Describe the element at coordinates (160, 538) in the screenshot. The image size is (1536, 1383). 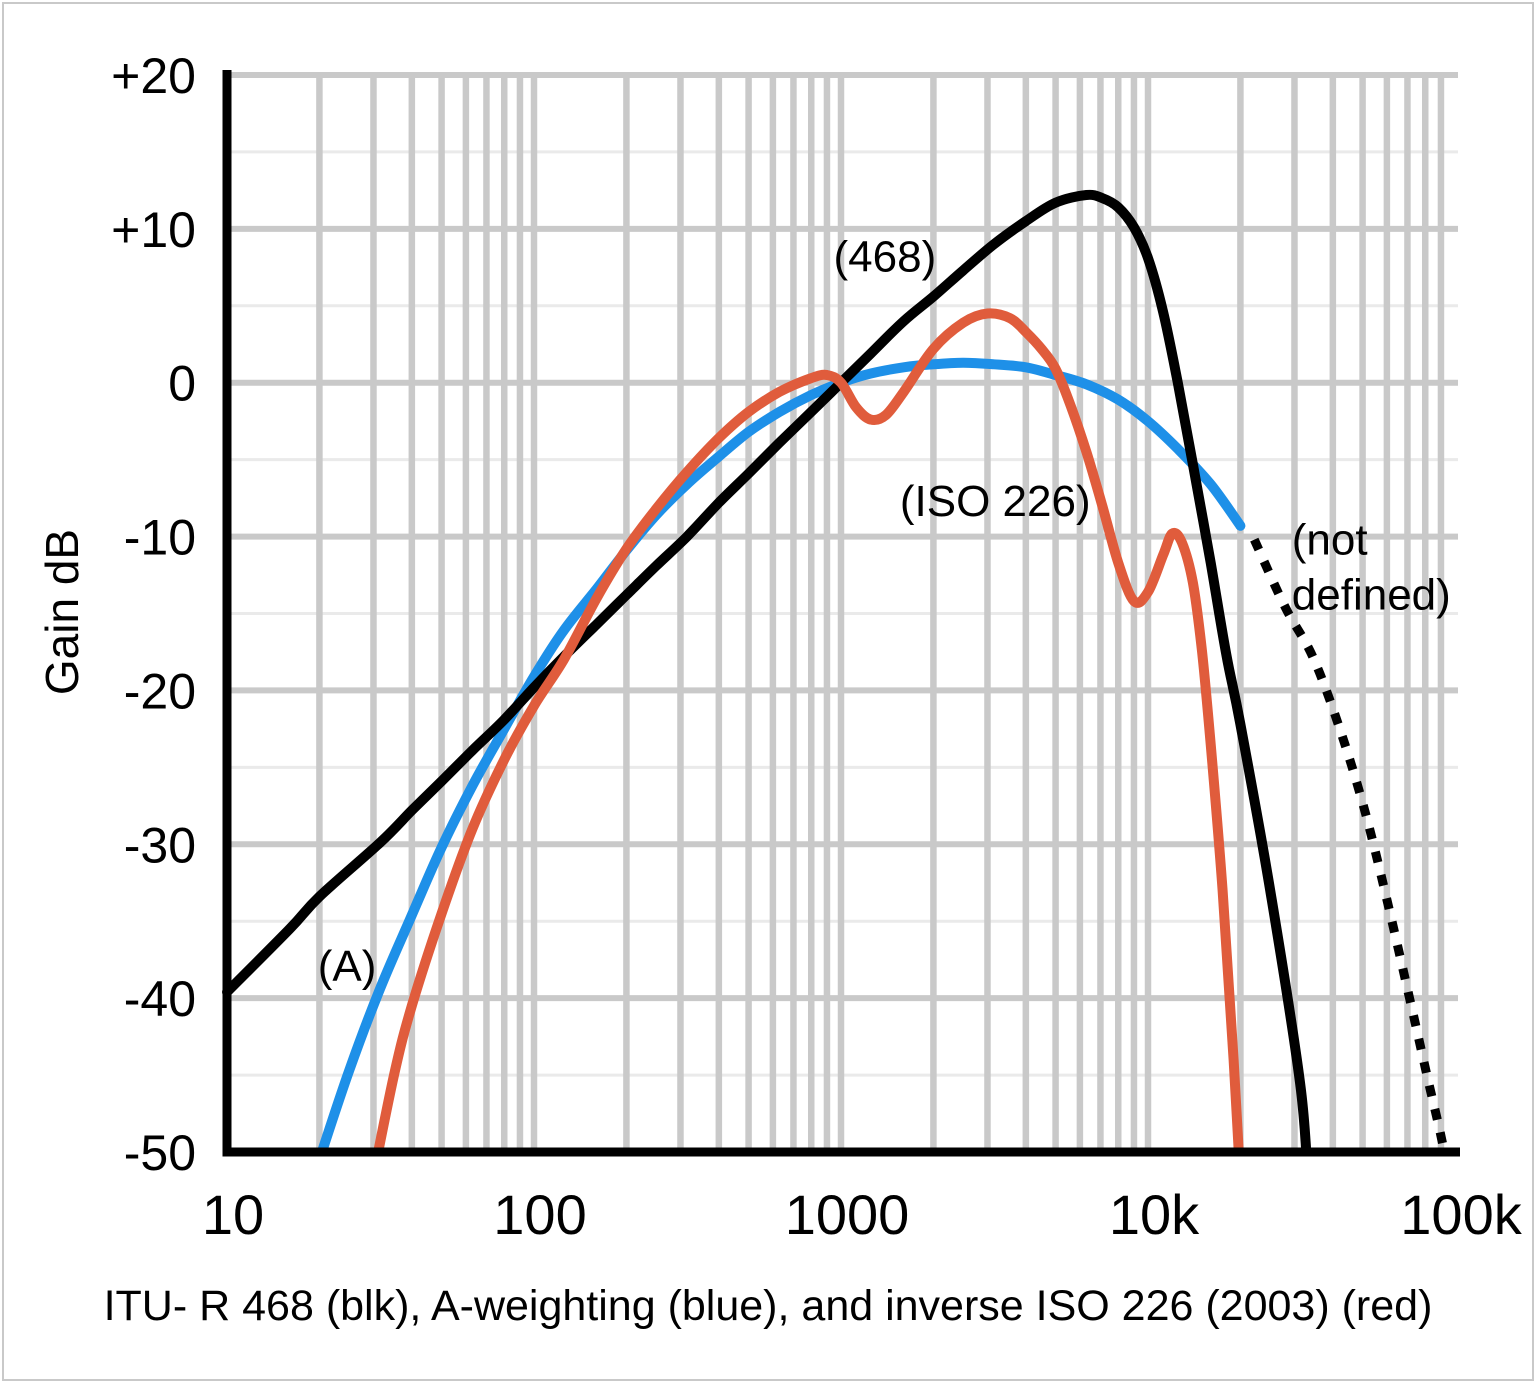
I see `y-tick-label: -10` at that location.